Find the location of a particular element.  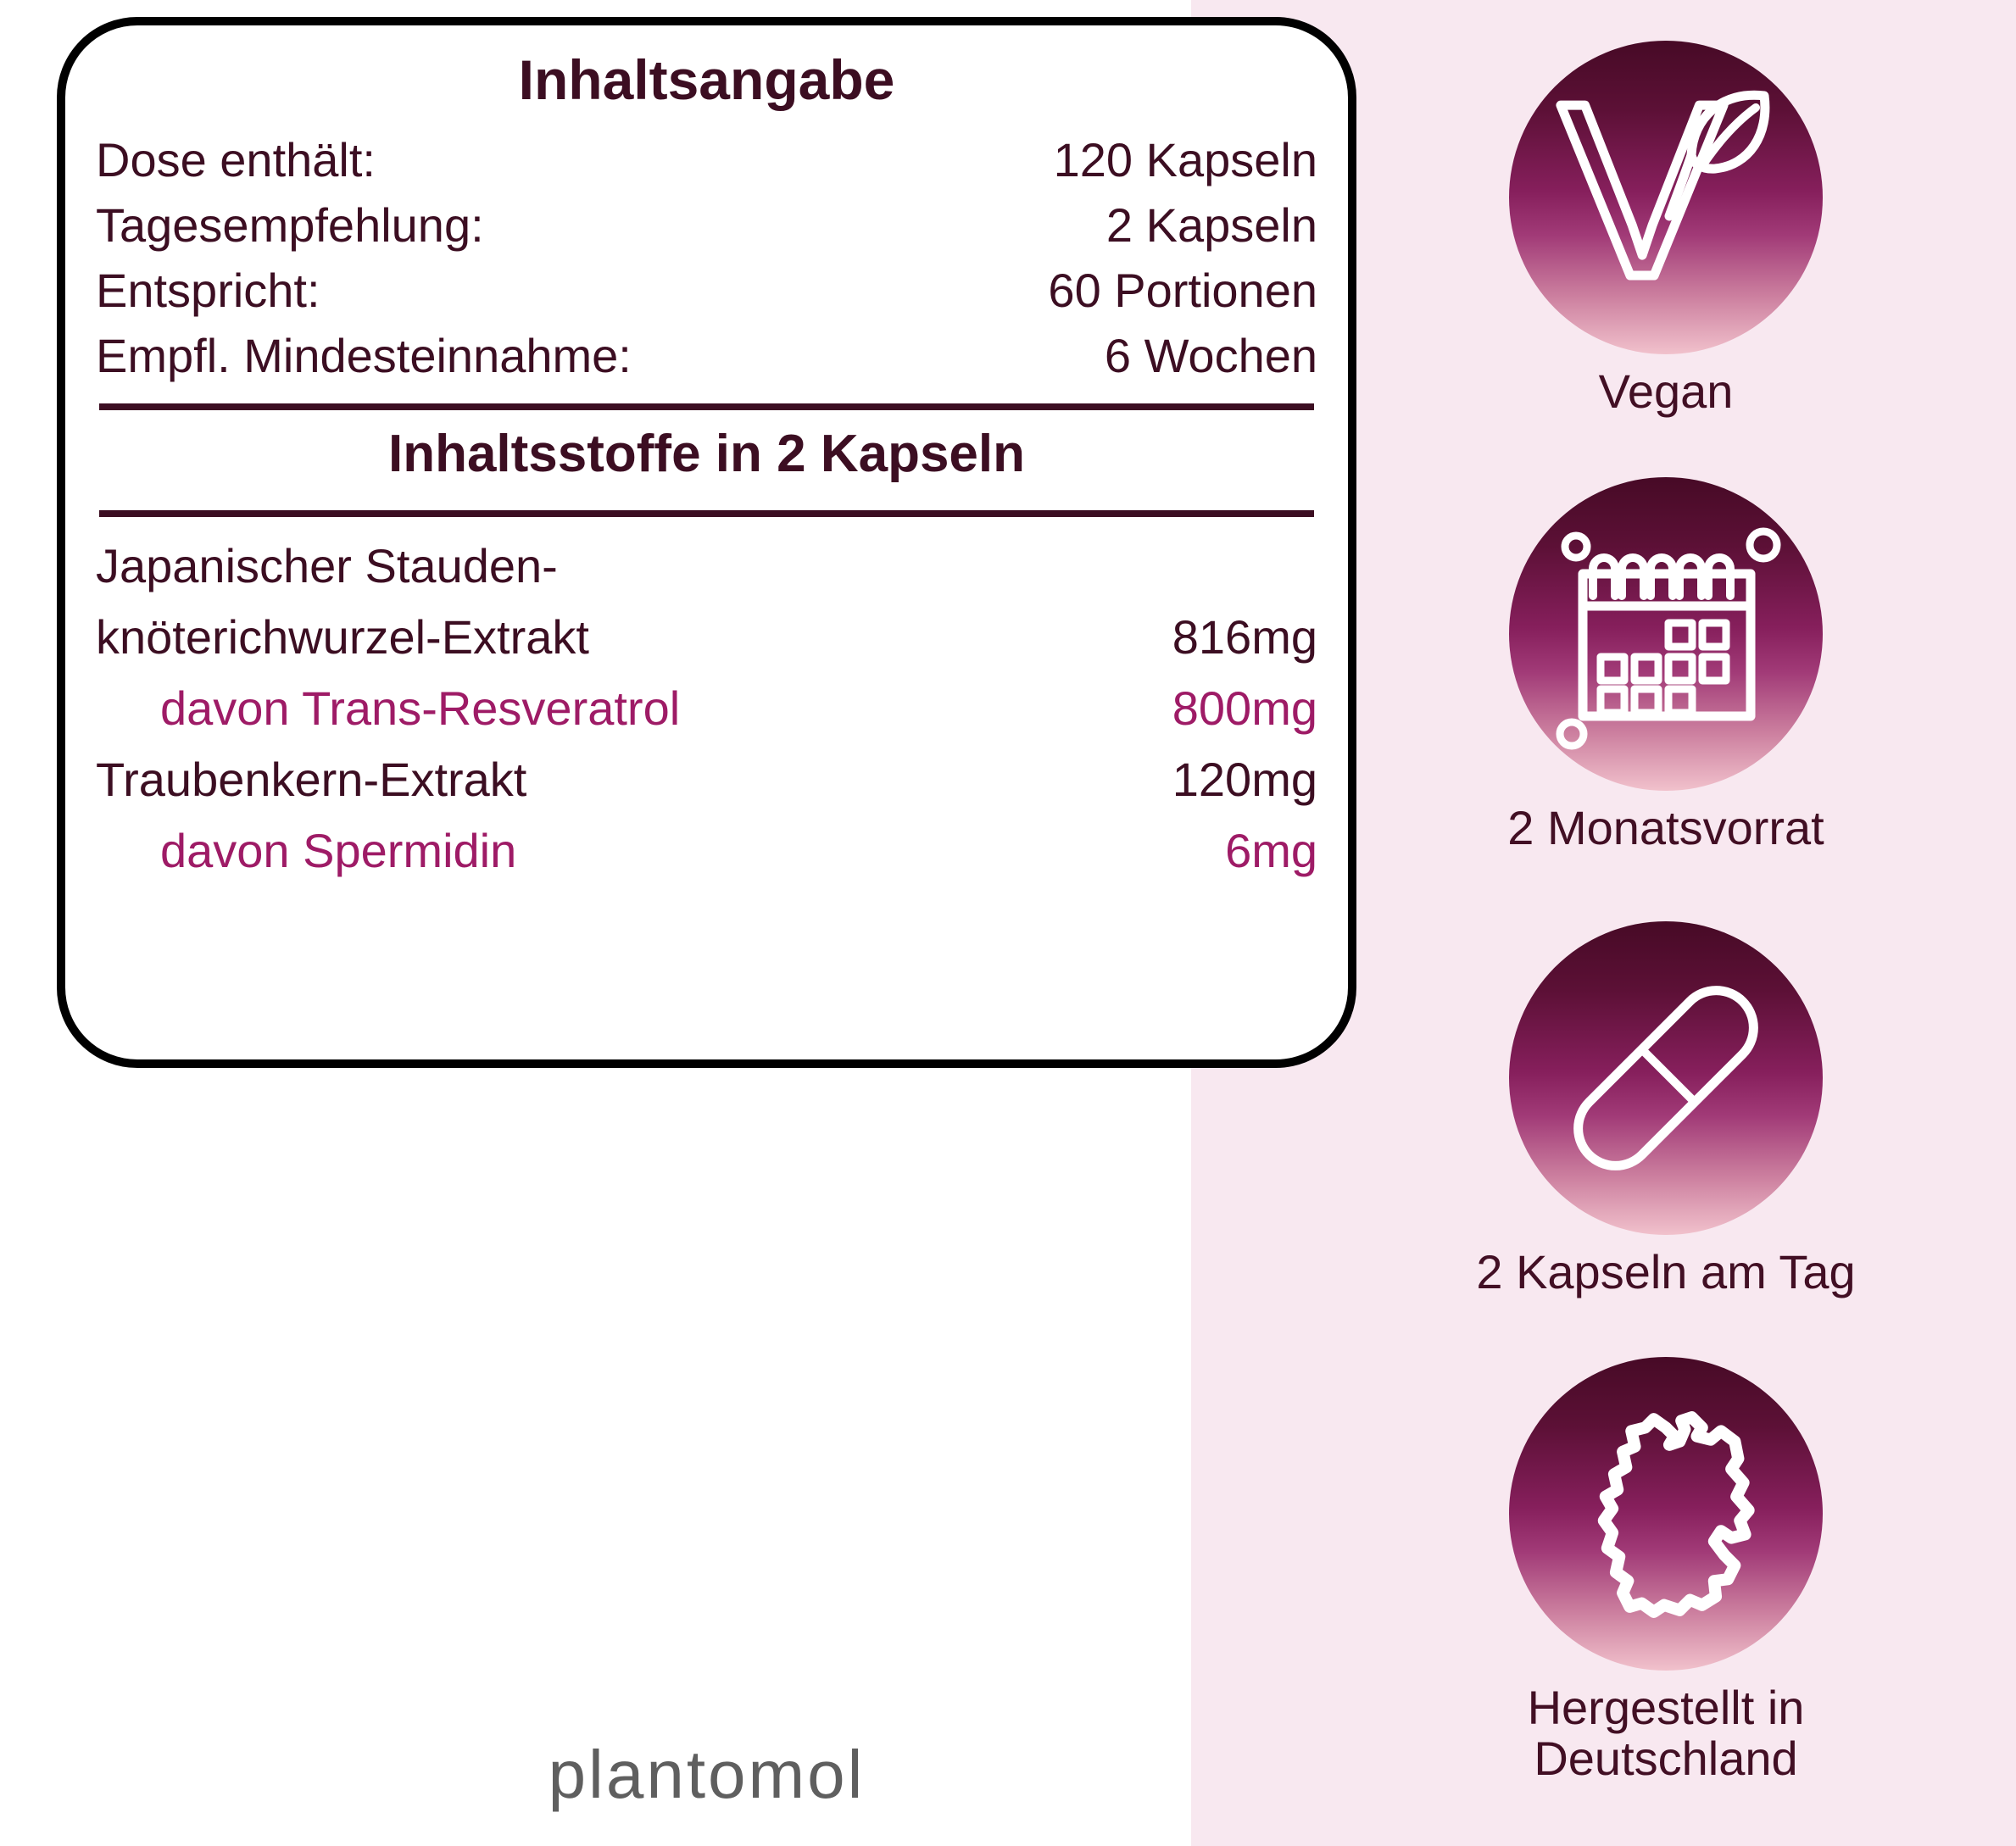

badge-vegan: V Vegan is located at coordinates (1666, 229).